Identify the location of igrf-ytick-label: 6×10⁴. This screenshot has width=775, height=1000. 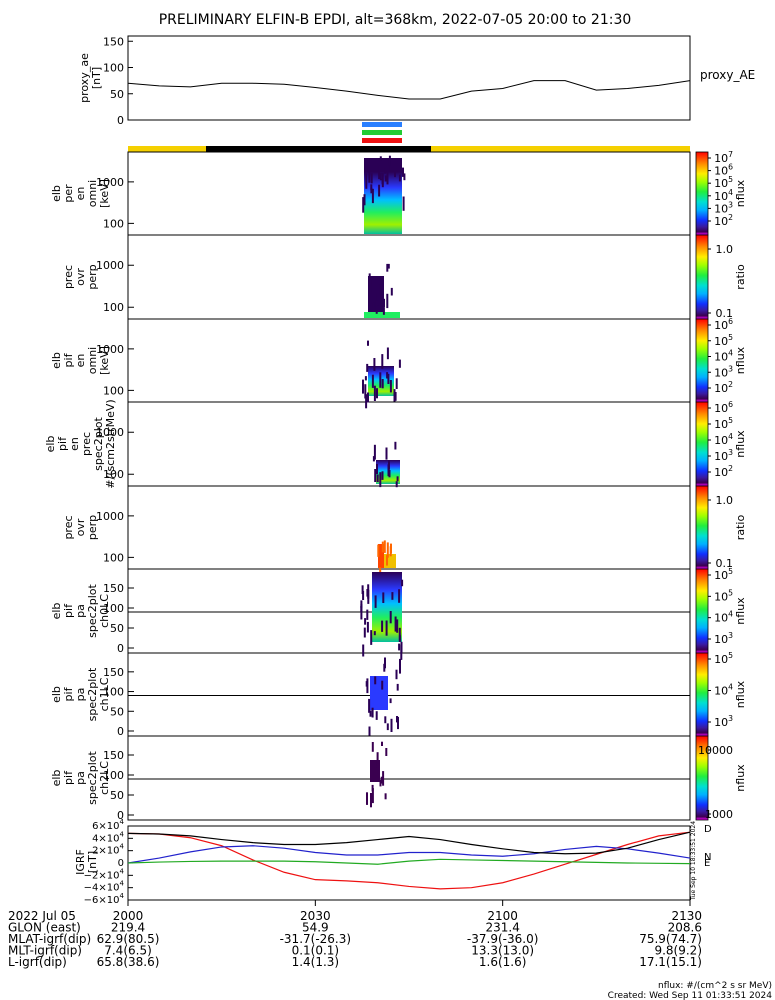
(108, 825).